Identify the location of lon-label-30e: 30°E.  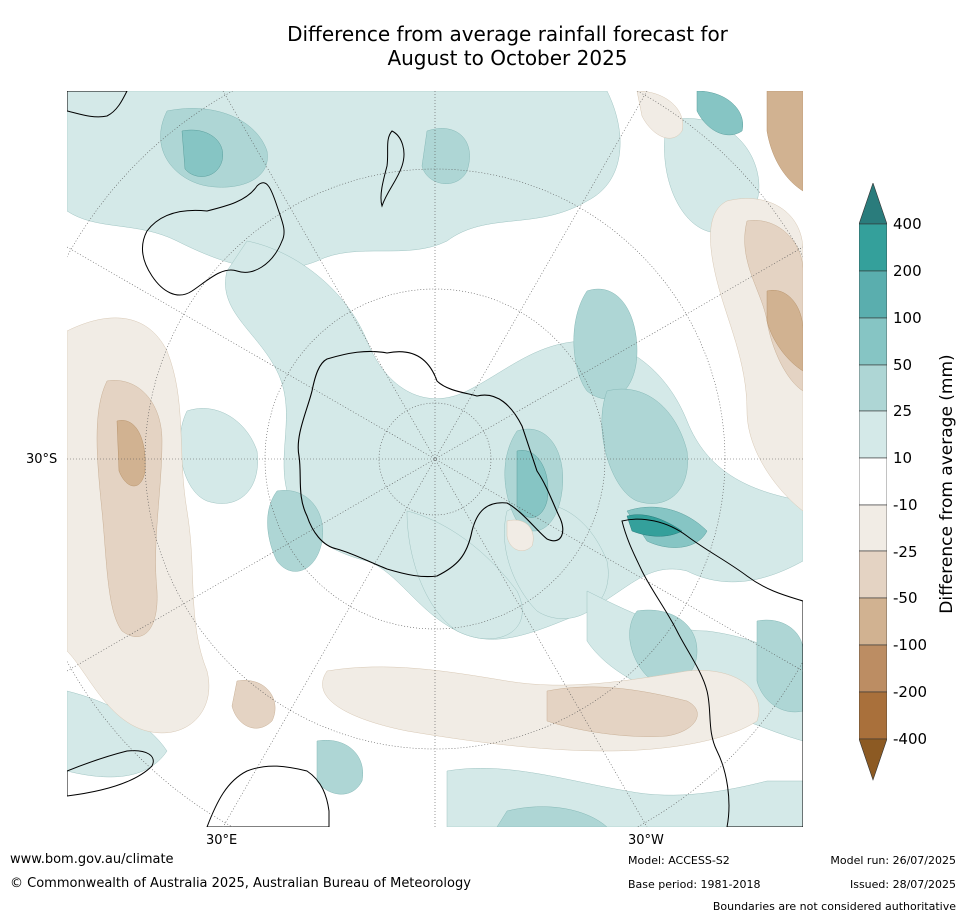
(222, 840).